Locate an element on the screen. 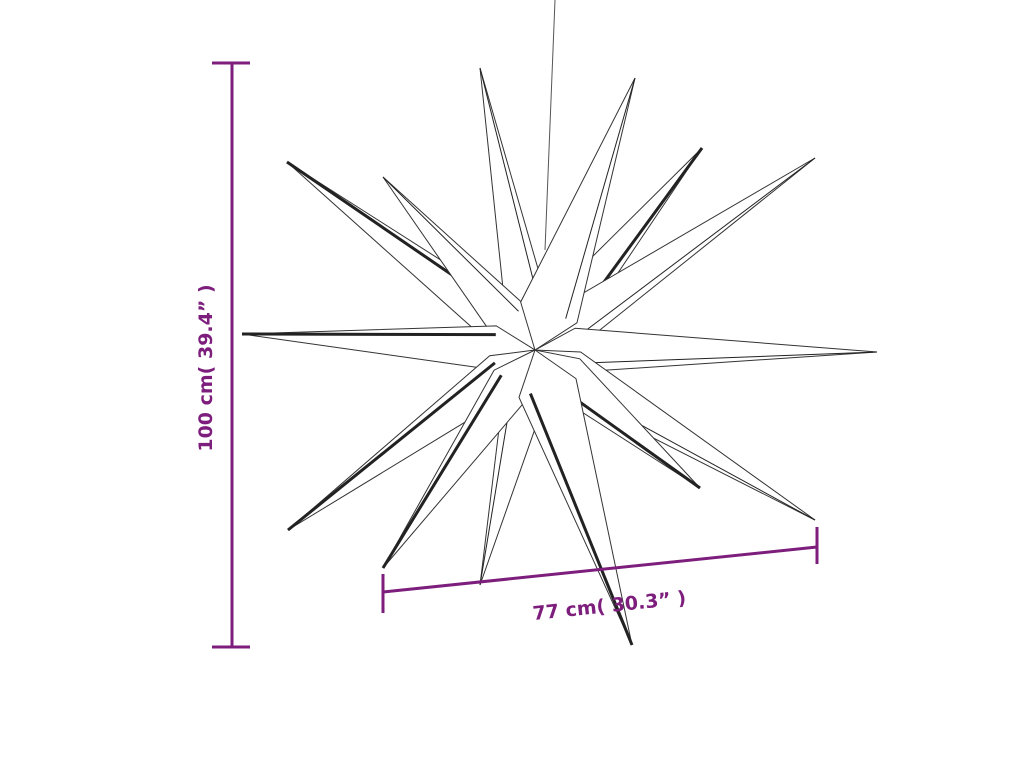  height-label: 100 cm( 39.4” ) is located at coordinates (206, 367).